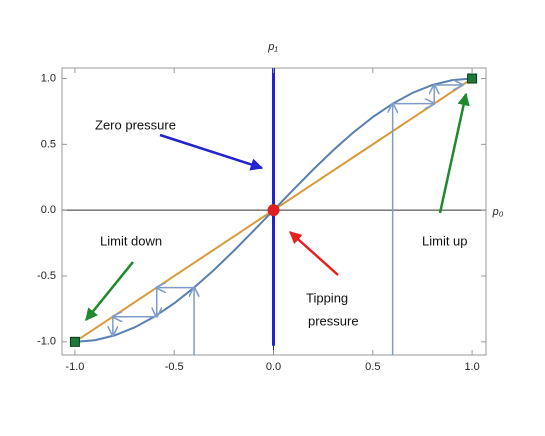 The height and width of the screenshot is (436, 545). What do you see at coordinates (272, 47) in the screenshot?
I see `y-axis-label: p₁` at bounding box center [272, 47].